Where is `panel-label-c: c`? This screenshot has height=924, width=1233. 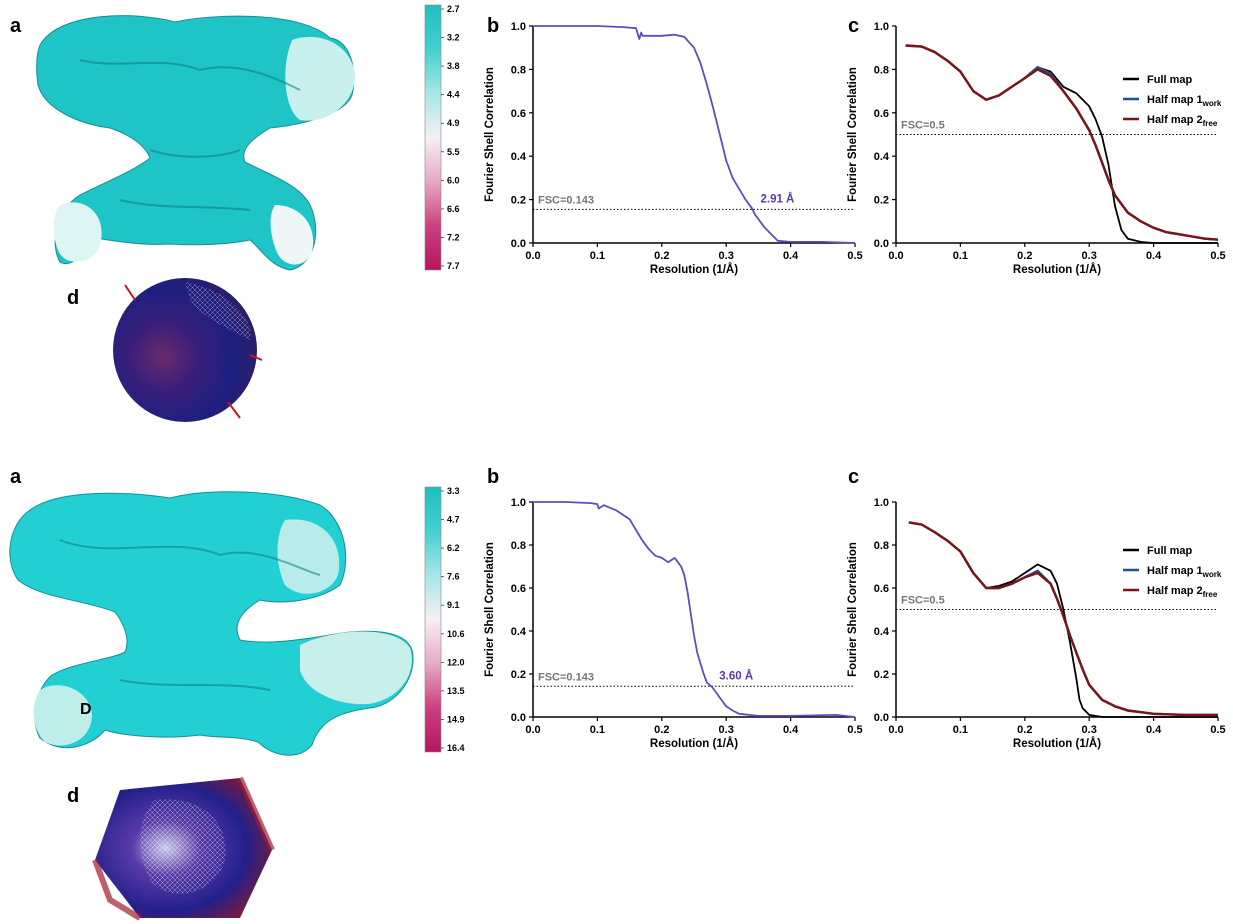 panel-label-c: c is located at coordinates (853, 26).